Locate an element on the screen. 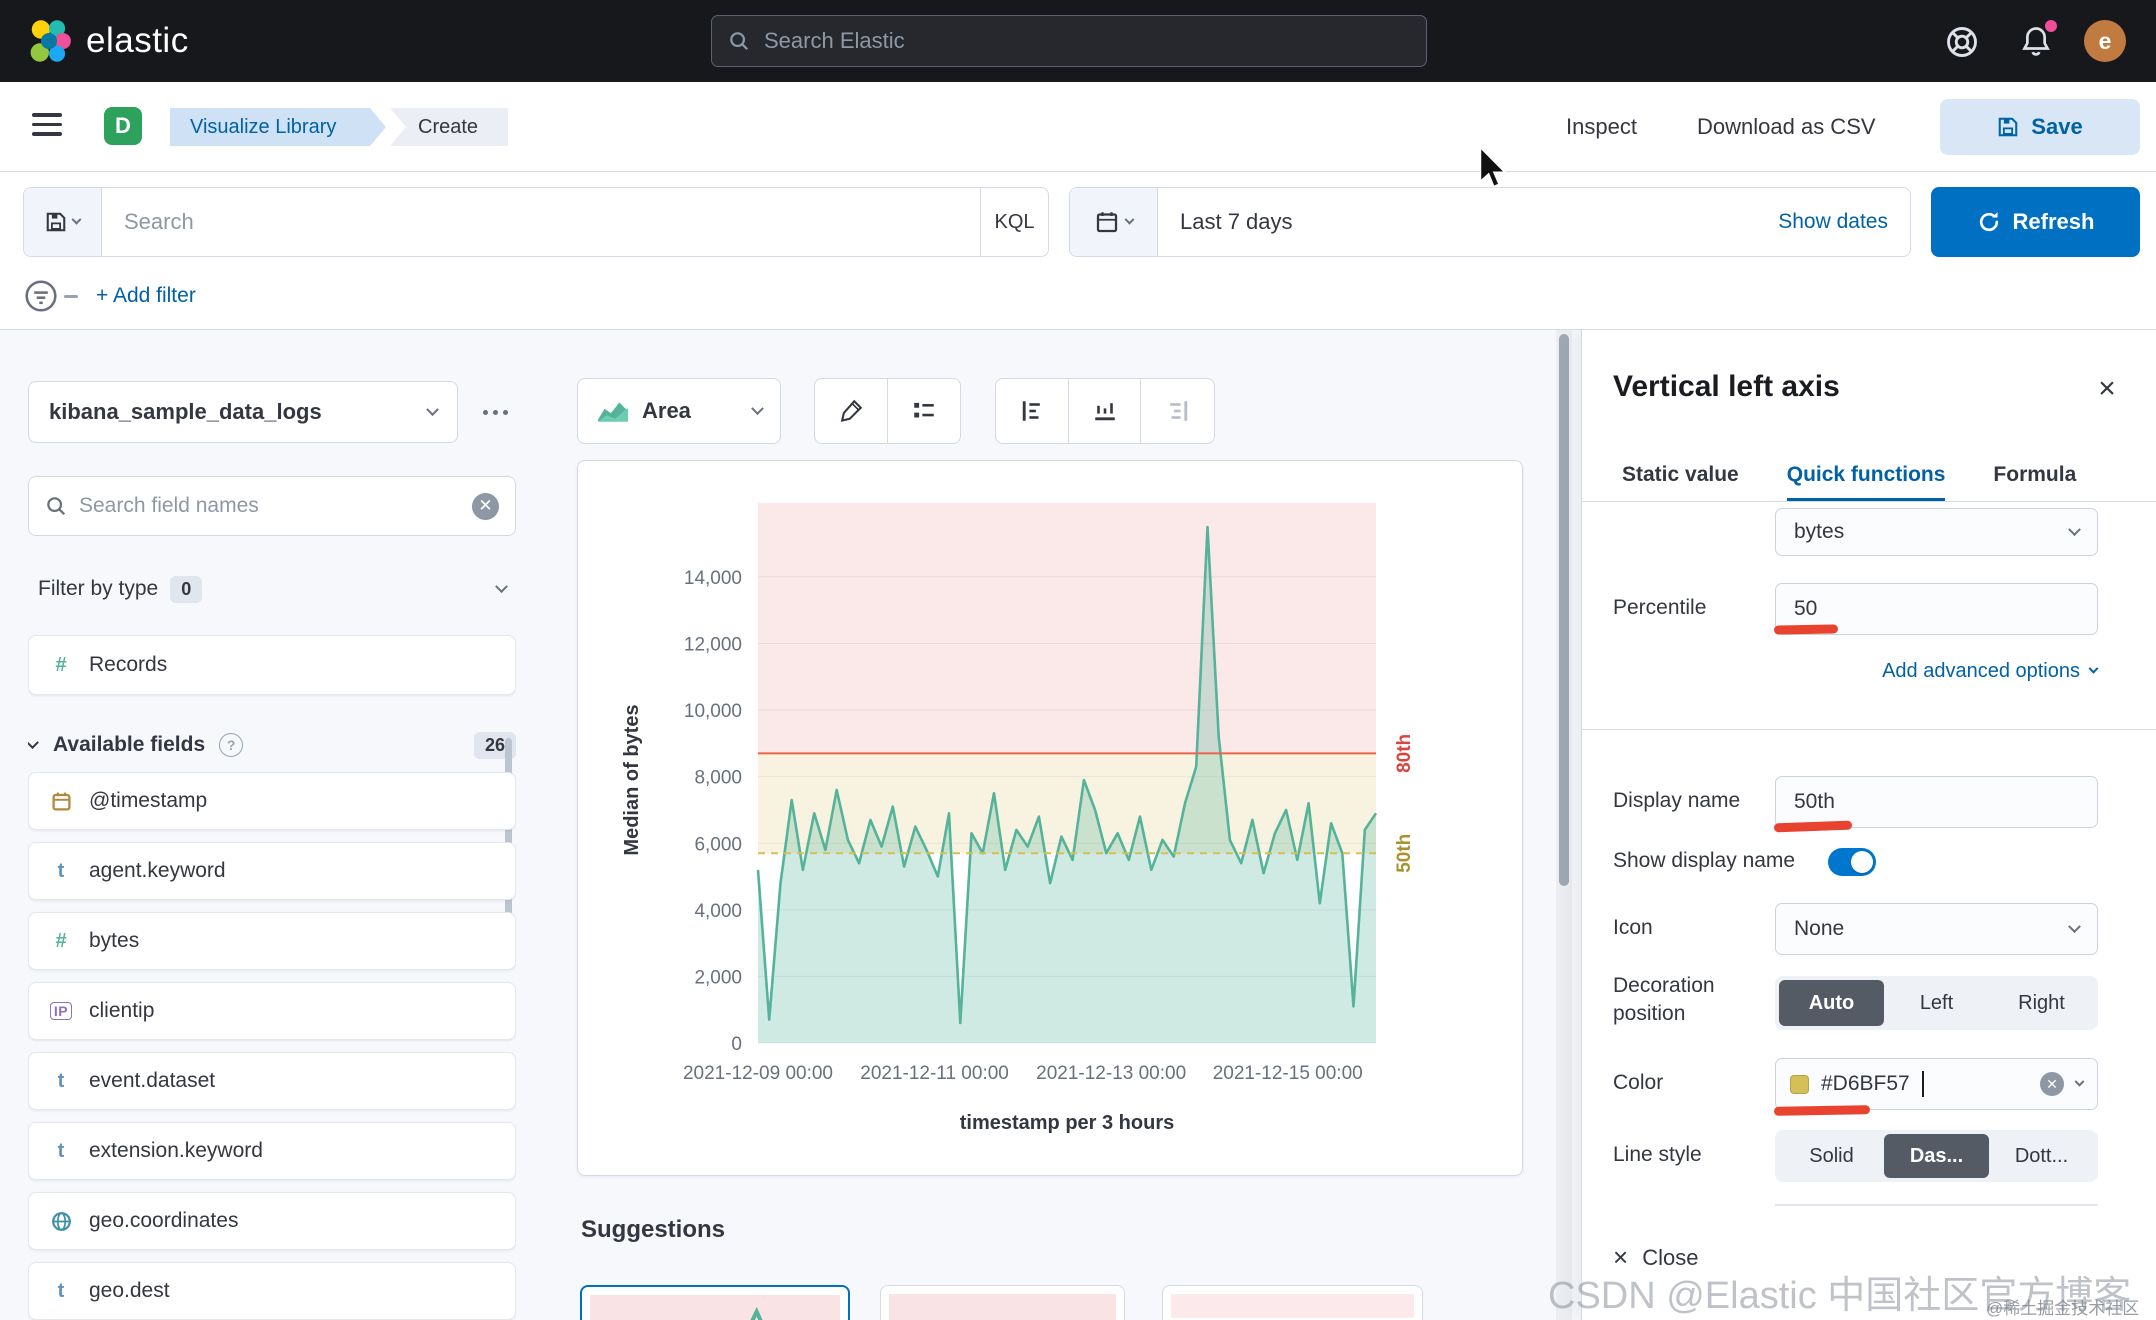 Image resolution: width=2156 pixels, height=1320 pixels. left-axis-button is located at coordinates (1032, 411).